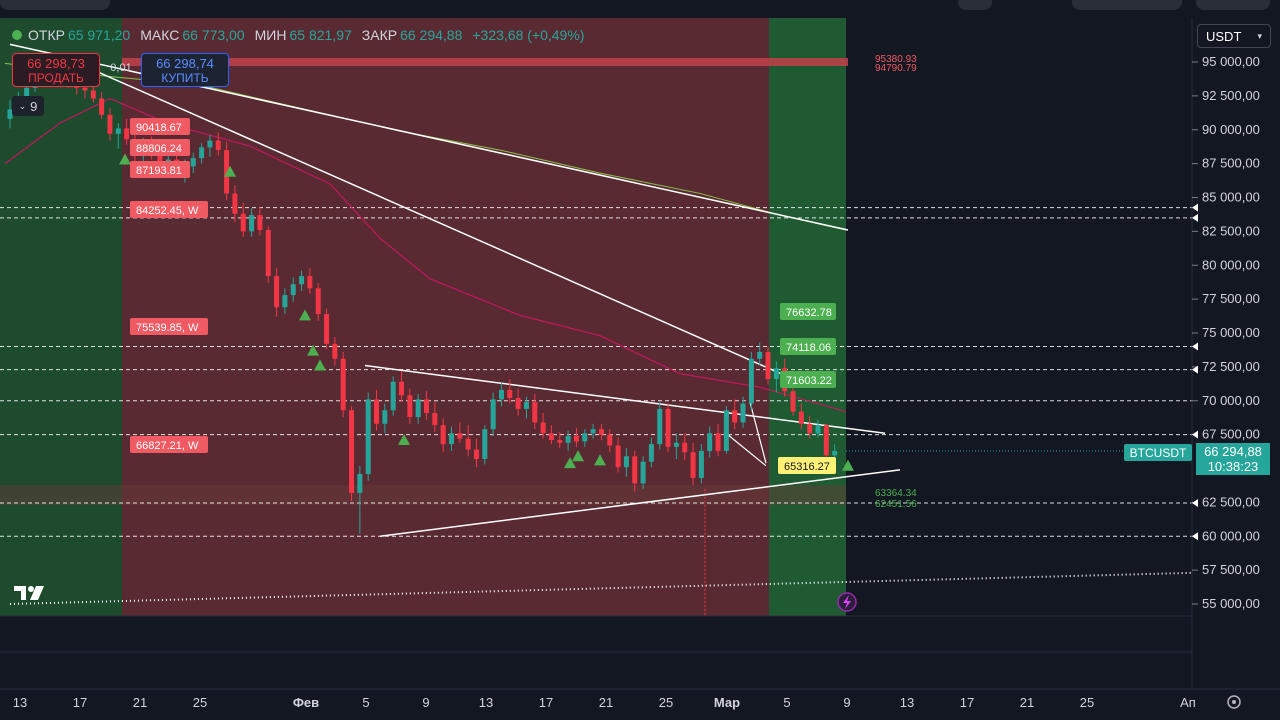 This screenshot has height=720, width=1280. Describe the element at coordinates (159, 149) in the screenshot. I see `level-label: 88806.24` at that location.